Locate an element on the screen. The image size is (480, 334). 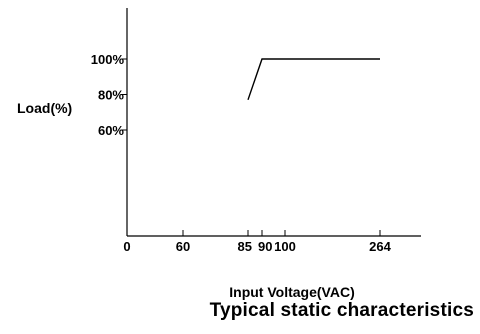
x-tick-label: 100 is located at coordinates (285, 246).